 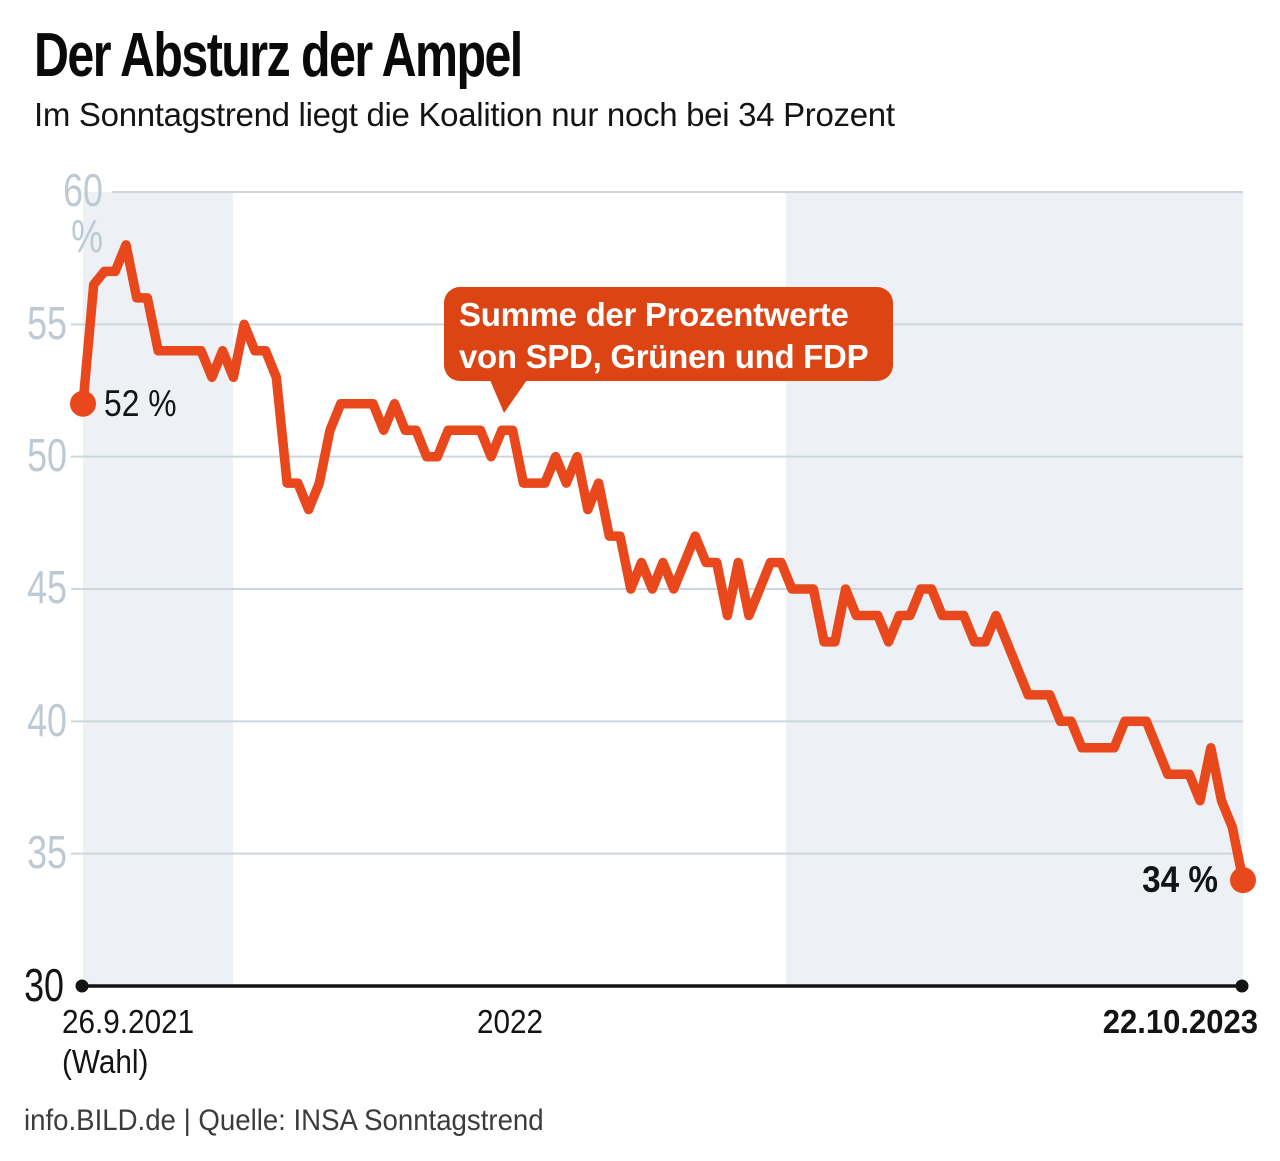 I want to click on y-axis-tick-35: 35, so click(x=47, y=852).